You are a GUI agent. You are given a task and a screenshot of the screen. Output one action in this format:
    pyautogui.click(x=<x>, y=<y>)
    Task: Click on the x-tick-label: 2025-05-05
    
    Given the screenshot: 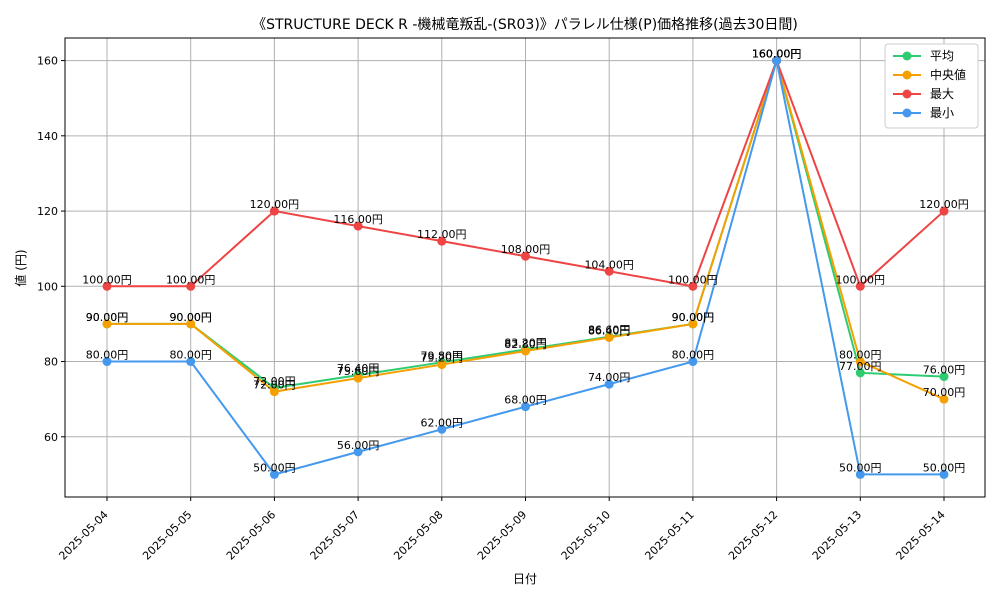 What is the action you would take?
    pyautogui.click(x=167, y=535)
    